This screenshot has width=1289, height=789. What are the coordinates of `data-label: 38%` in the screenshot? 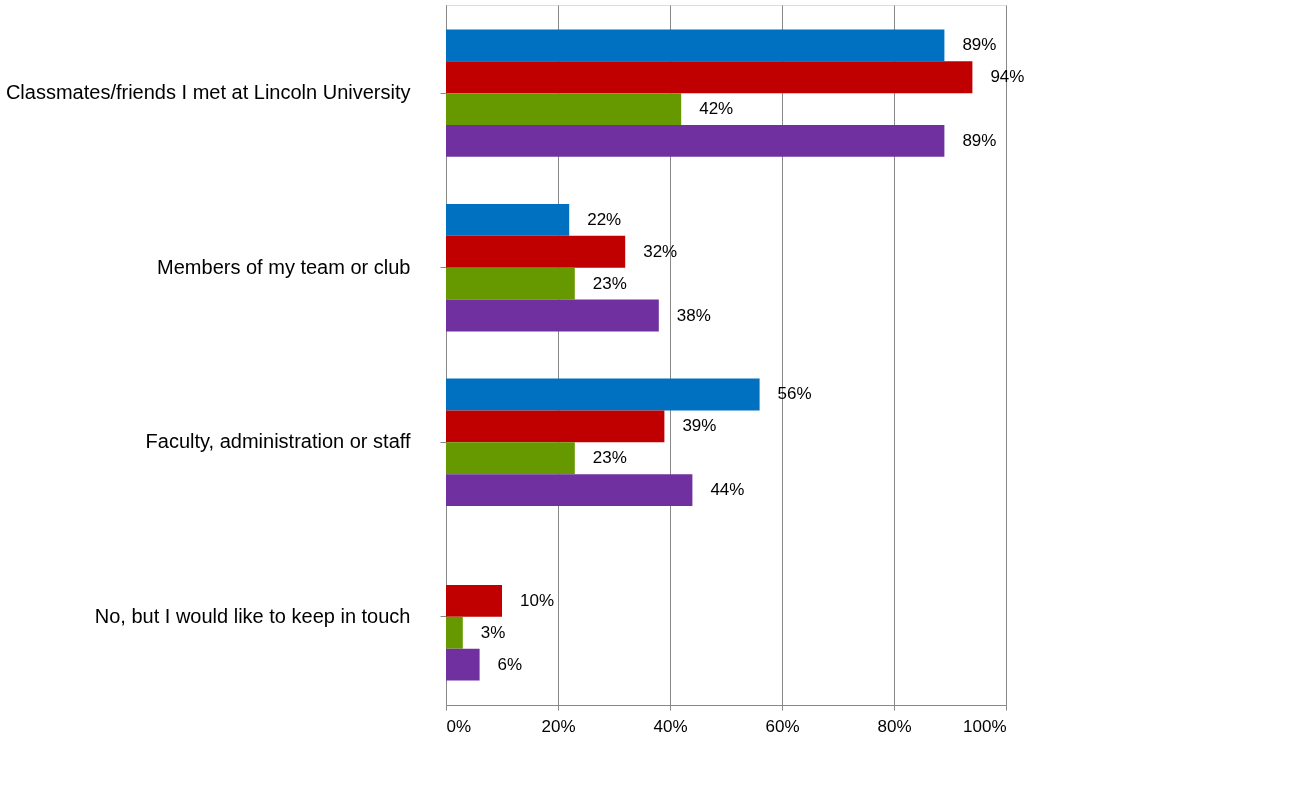 It's located at (693, 315).